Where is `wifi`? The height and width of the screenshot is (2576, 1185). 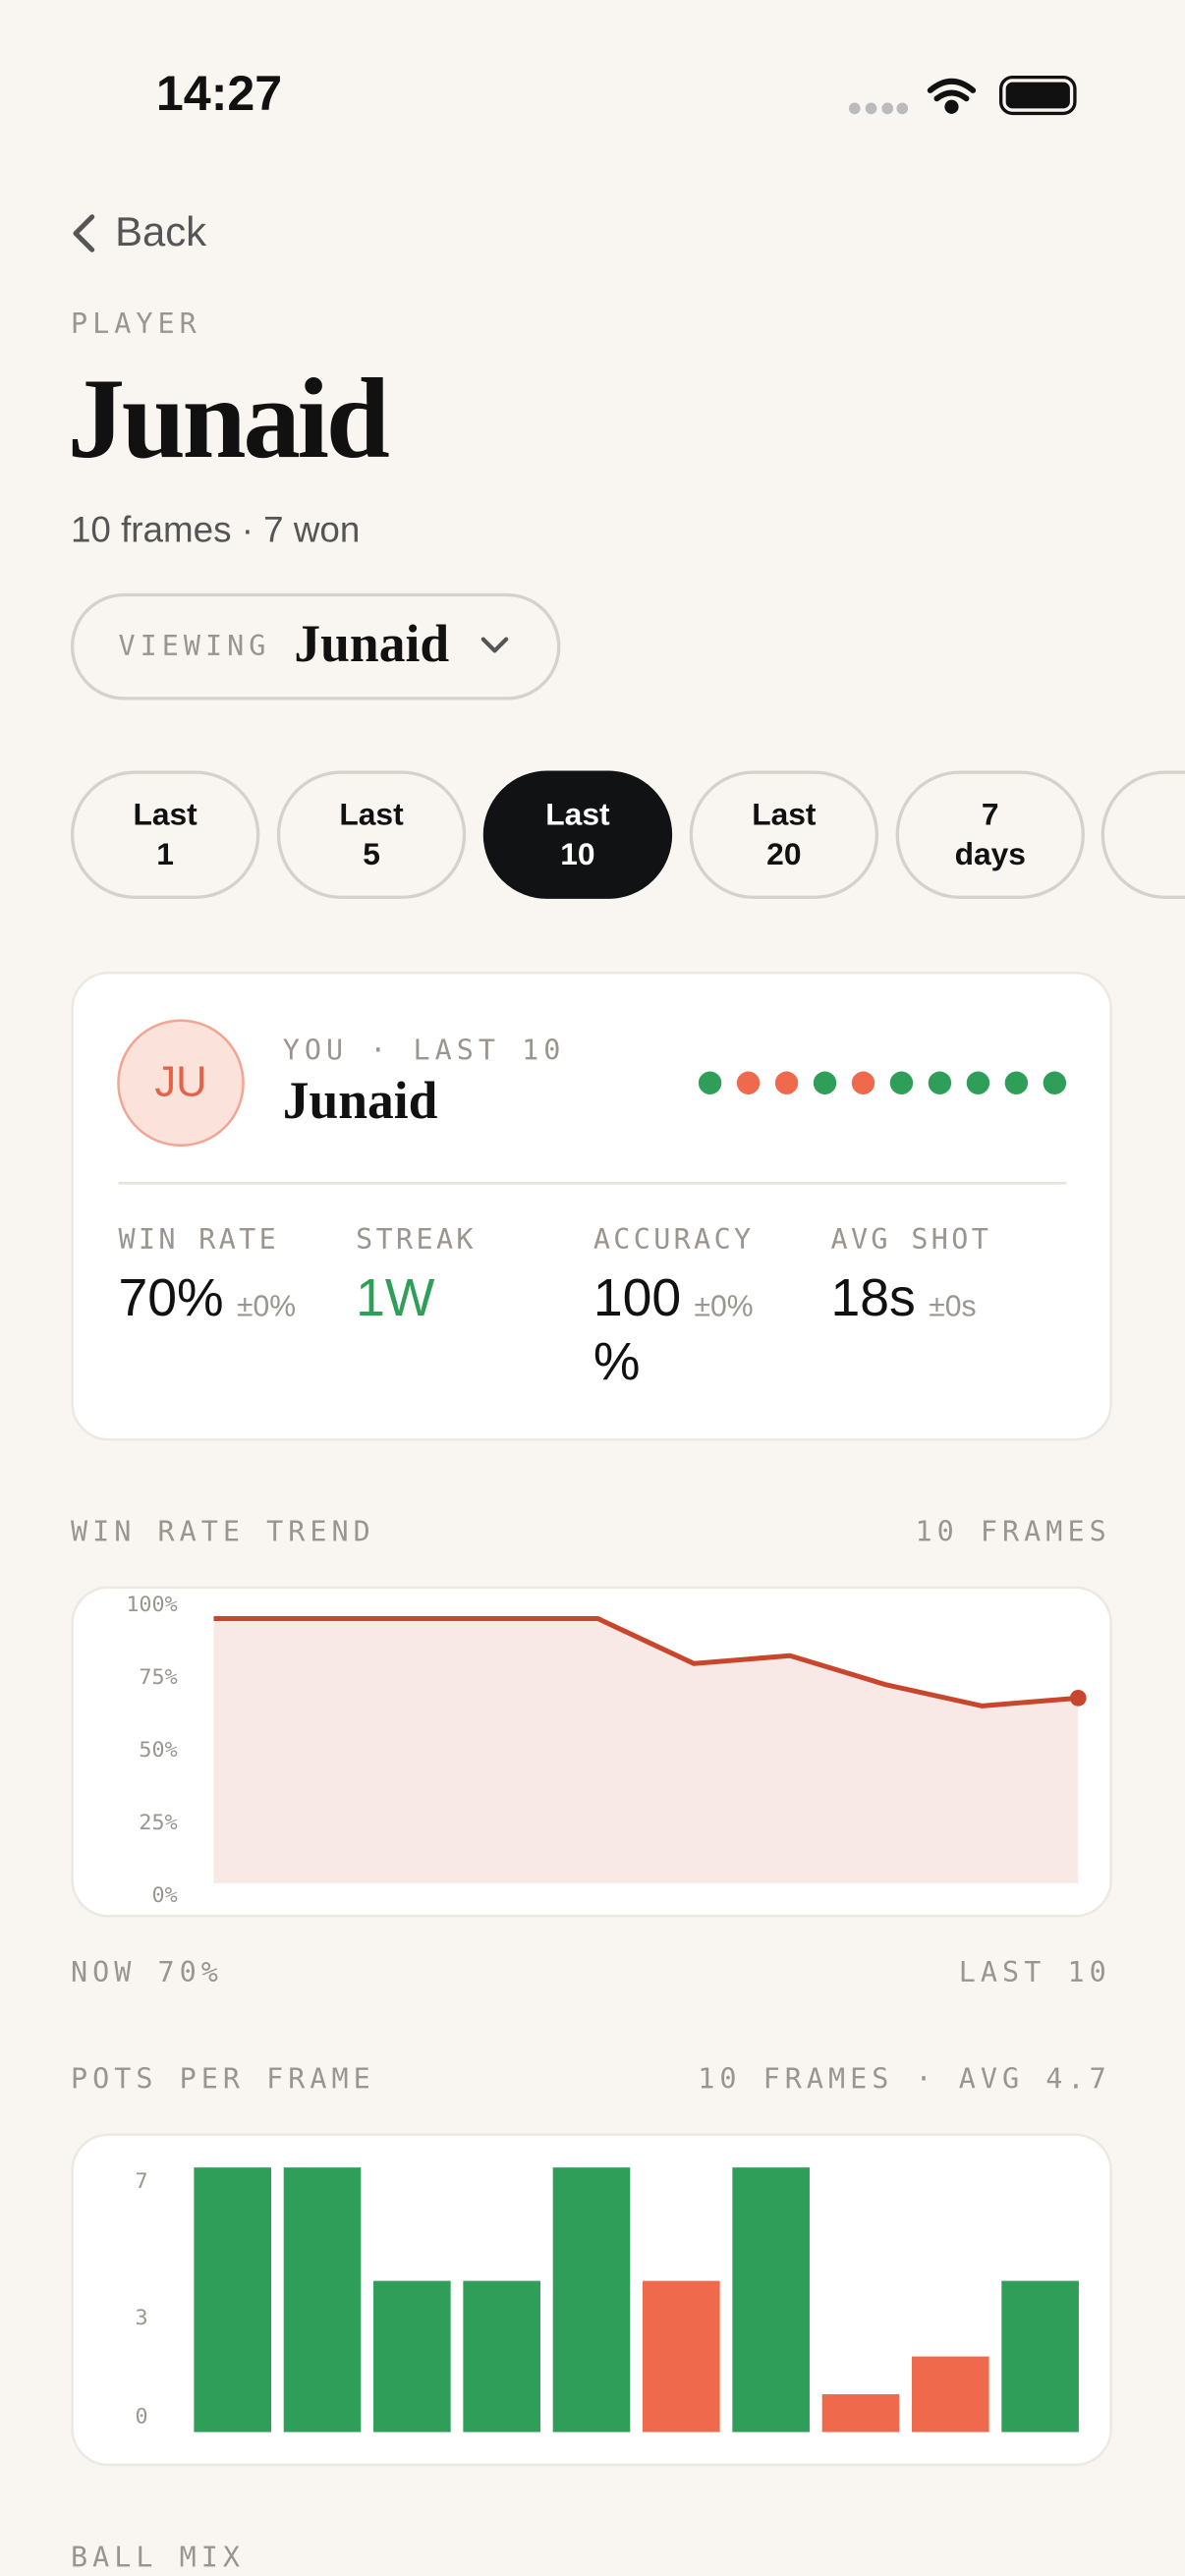
wifi is located at coordinates (952, 96).